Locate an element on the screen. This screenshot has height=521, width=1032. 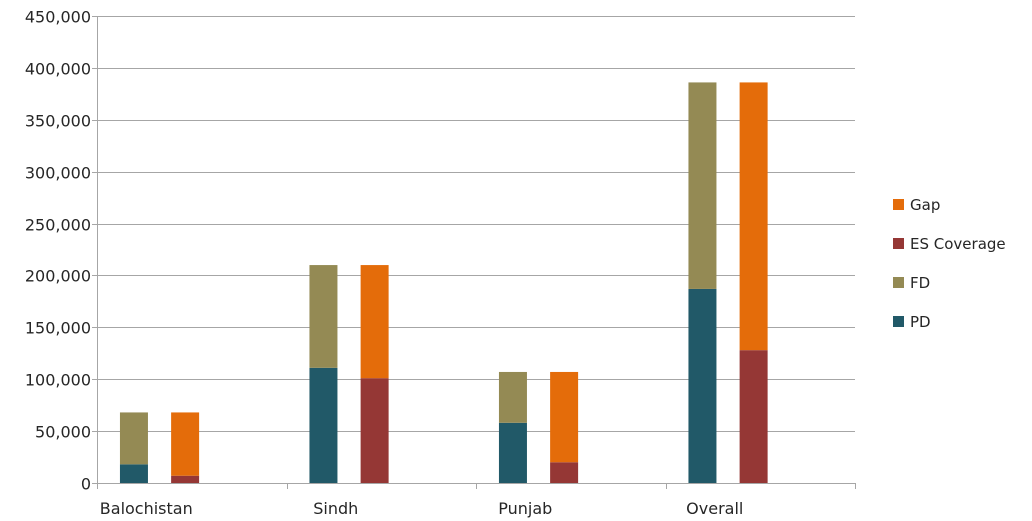
legend-label: Gap is located at coordinates (925, 205).